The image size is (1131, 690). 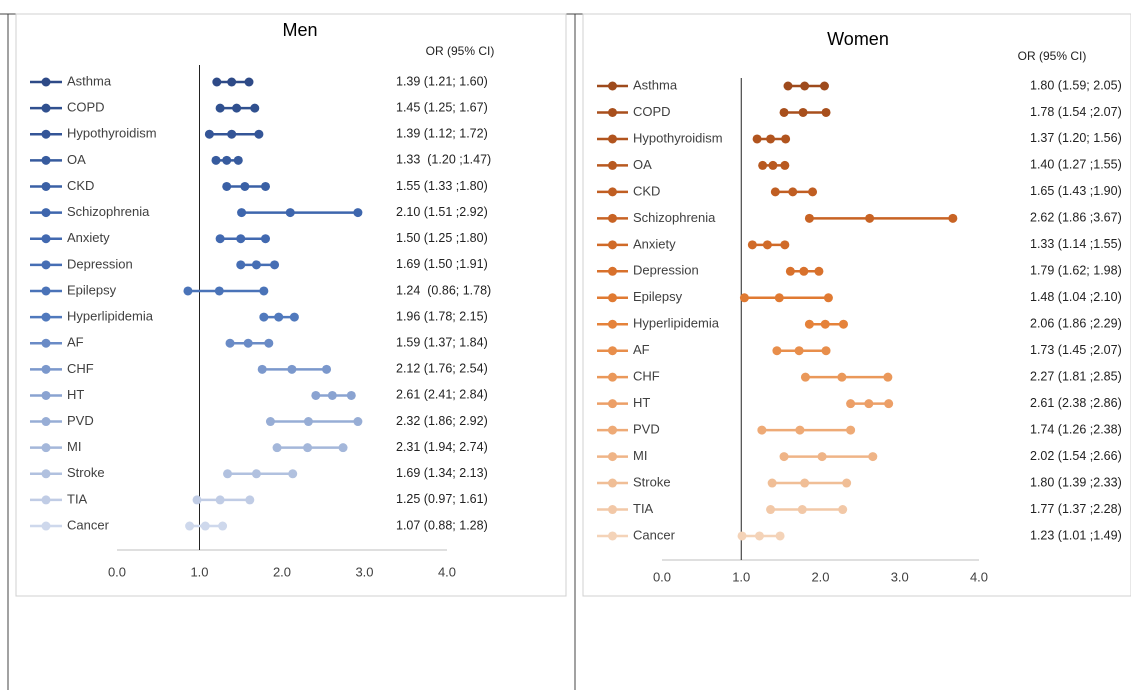 What do you see at coordinates (858, 39) in the screenshot?
I see `chart-title: Women` at bounding box center [858, 39].